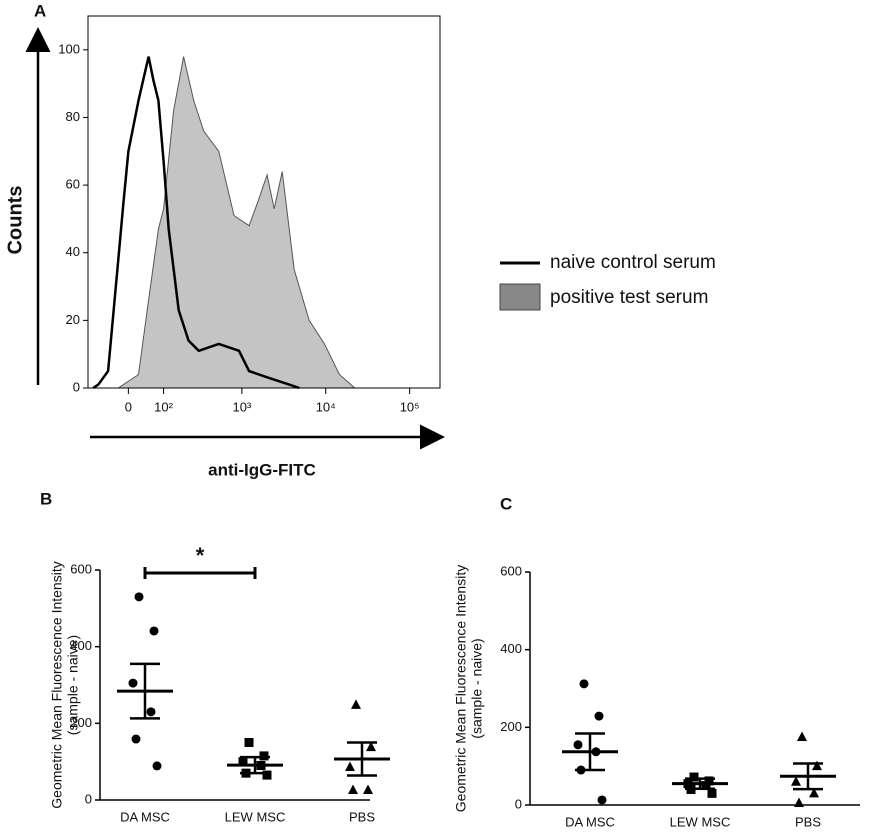  Describe the element at coordinates (262, 469) in the screenshot. I see `x-axis-label: anti-IgG-FITC` at that location.